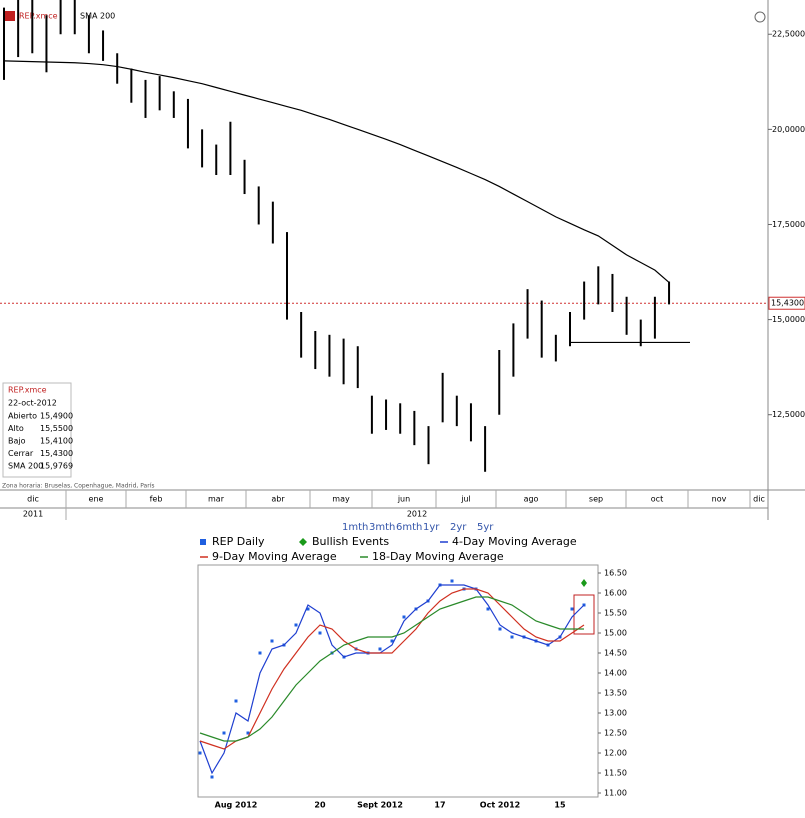 The image size is (805, 818). I want to click on x-tick-label: Aug 2012, so click(236, 805).